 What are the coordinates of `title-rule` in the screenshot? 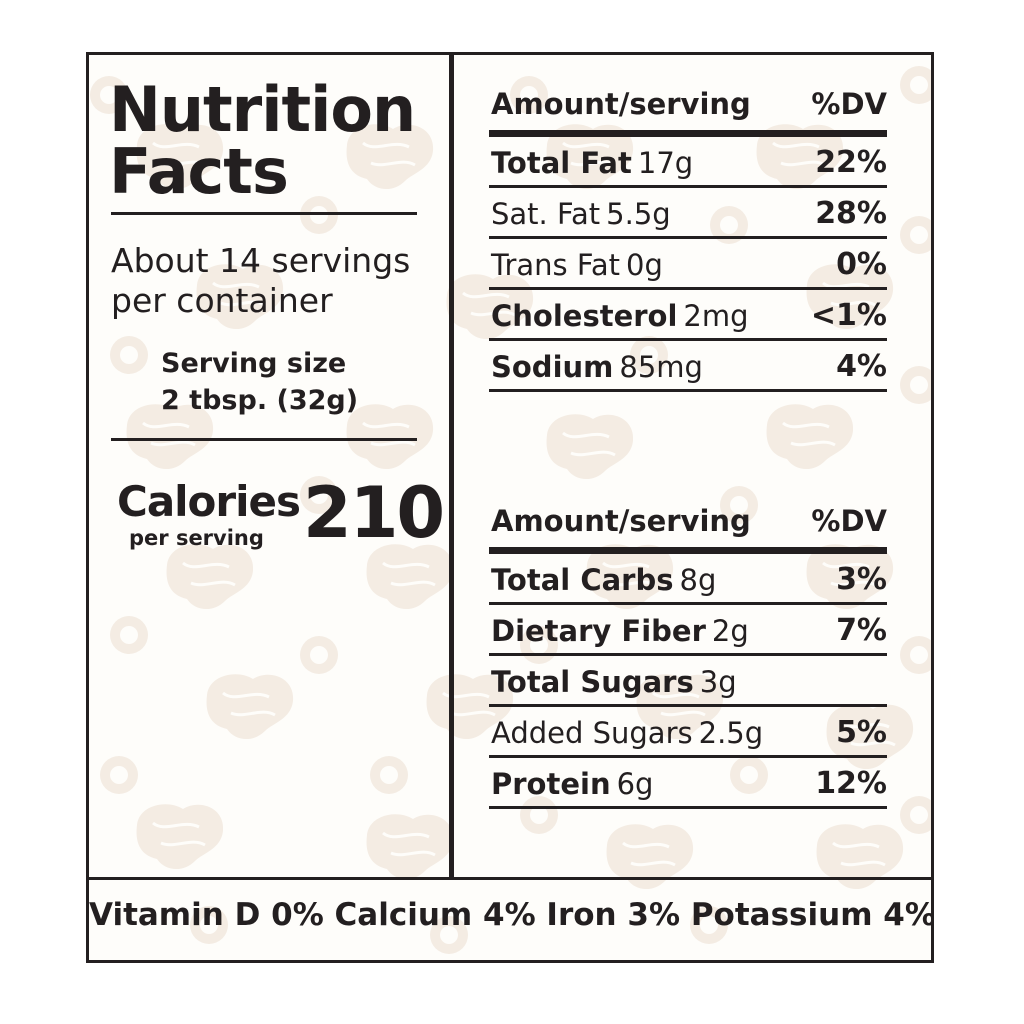 It's located at (264, 213).